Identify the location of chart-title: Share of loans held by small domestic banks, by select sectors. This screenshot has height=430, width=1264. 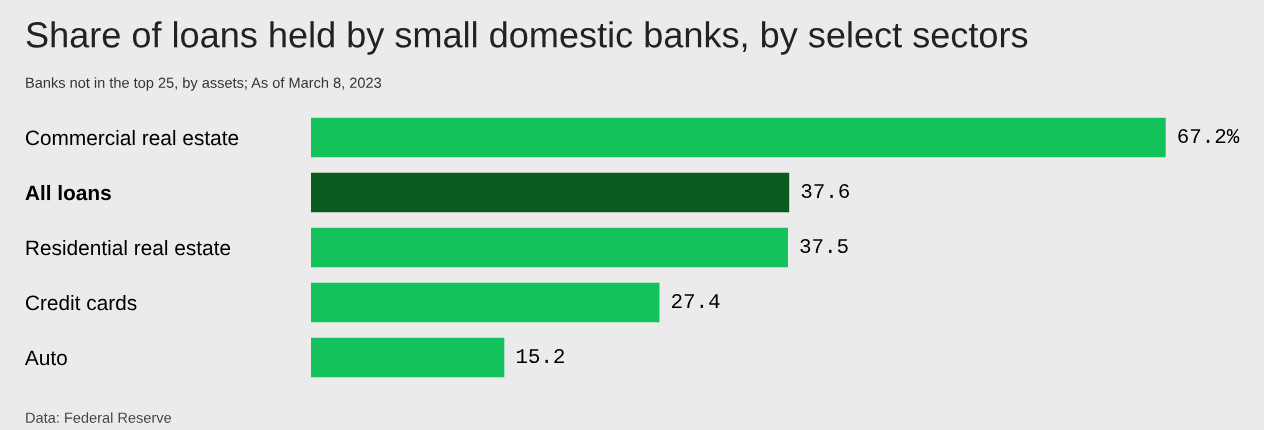
(527, 38).